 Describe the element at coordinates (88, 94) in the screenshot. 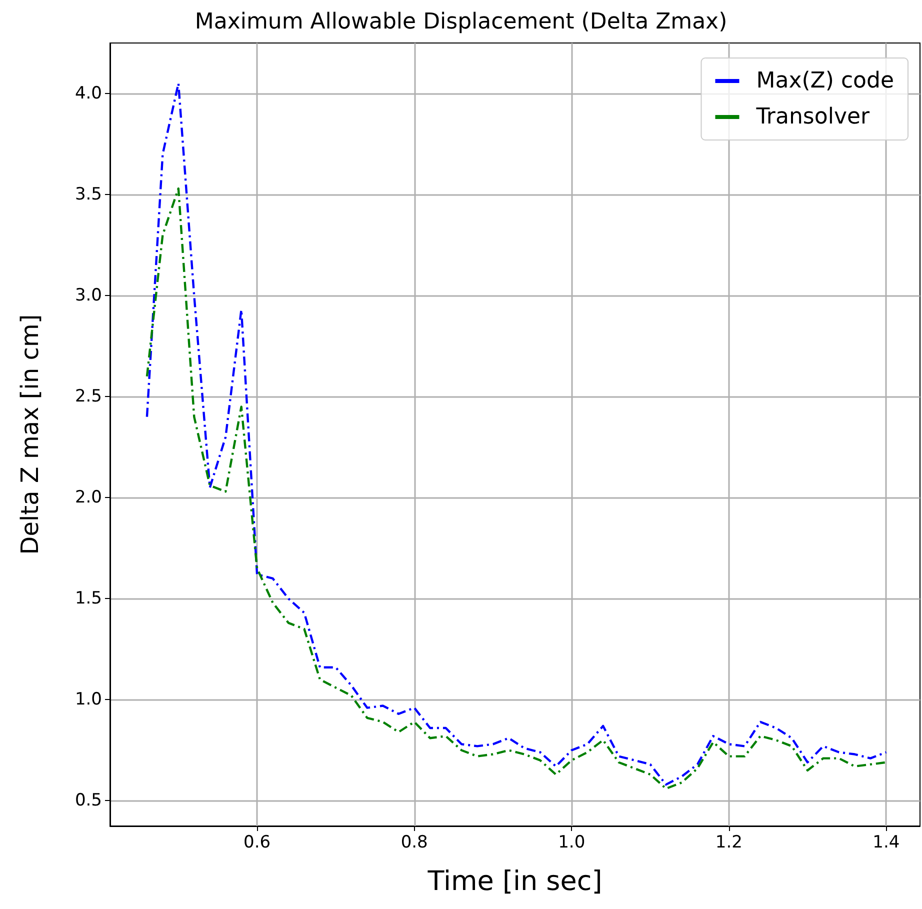

I see `y-tick-label: 4.0` at that location.